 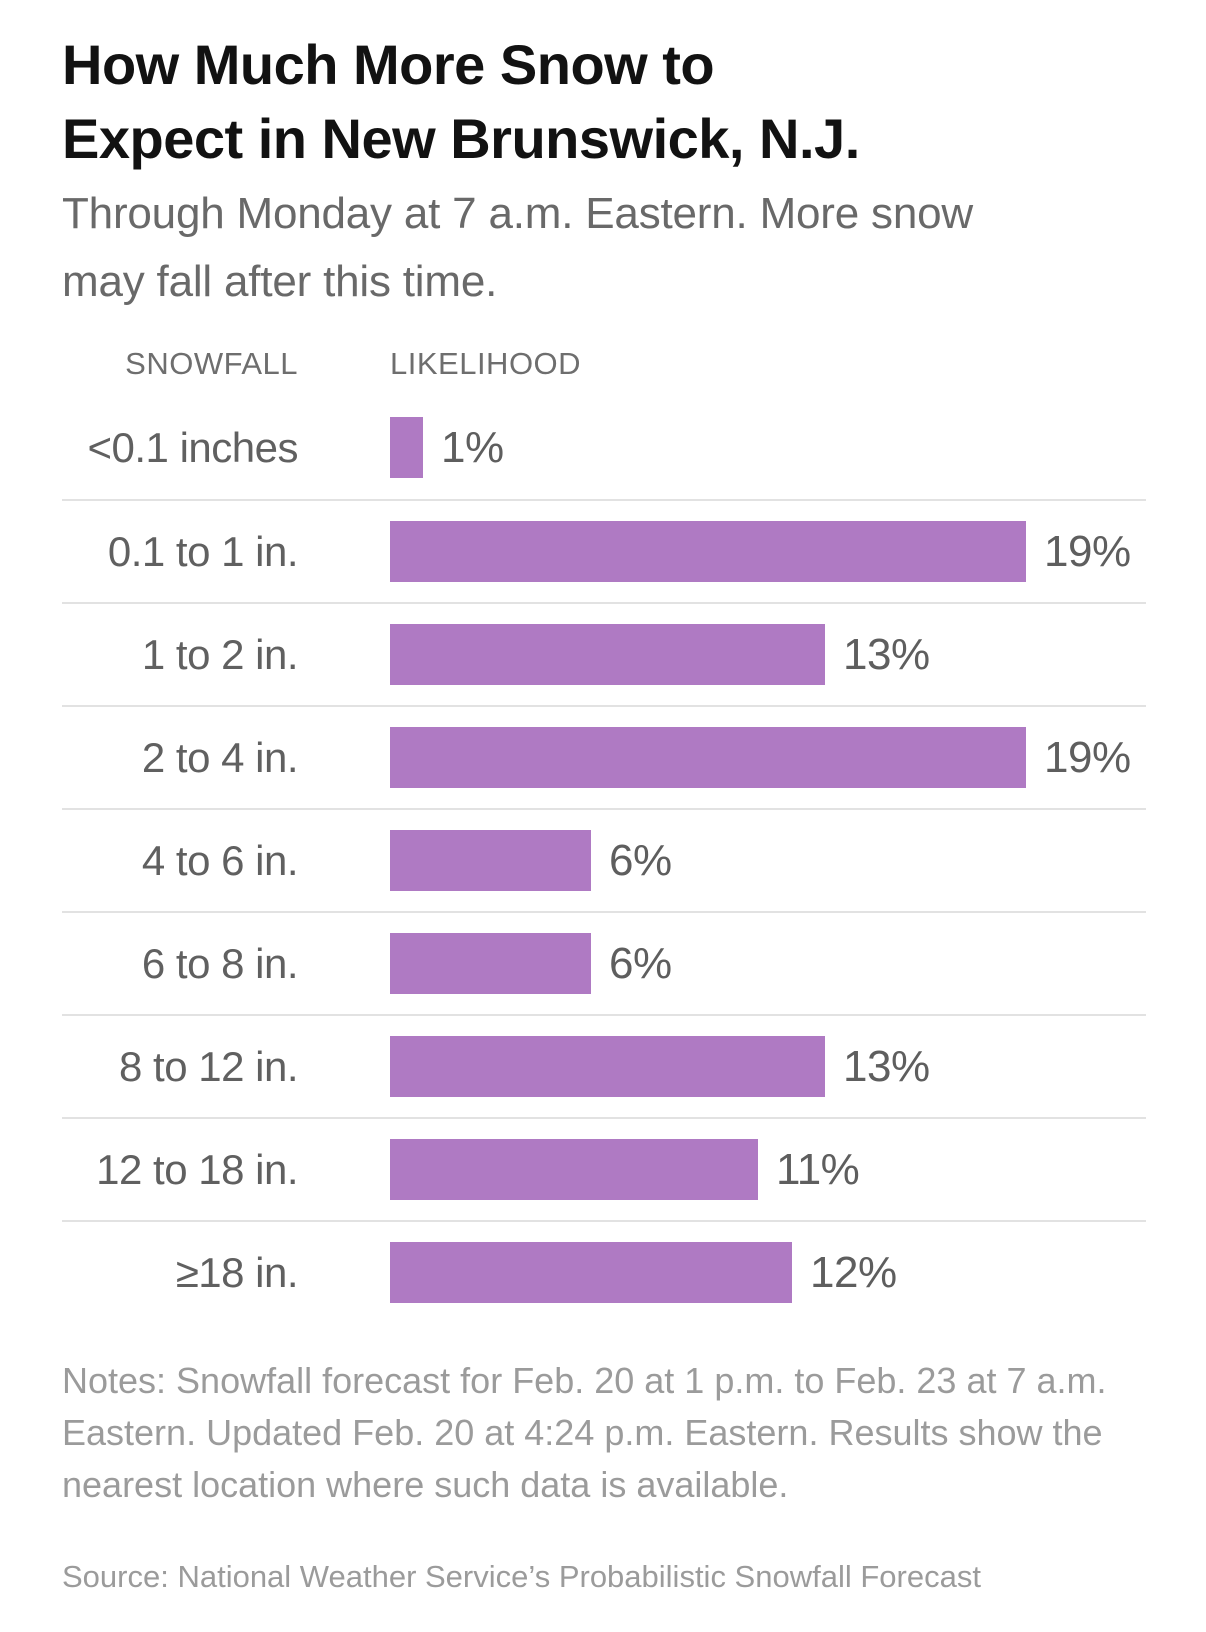 What do you see at coordinates (220, 963) in the screenshot?
I see `row-label: 6 to 8 in.` at bounding box center [220, 963].